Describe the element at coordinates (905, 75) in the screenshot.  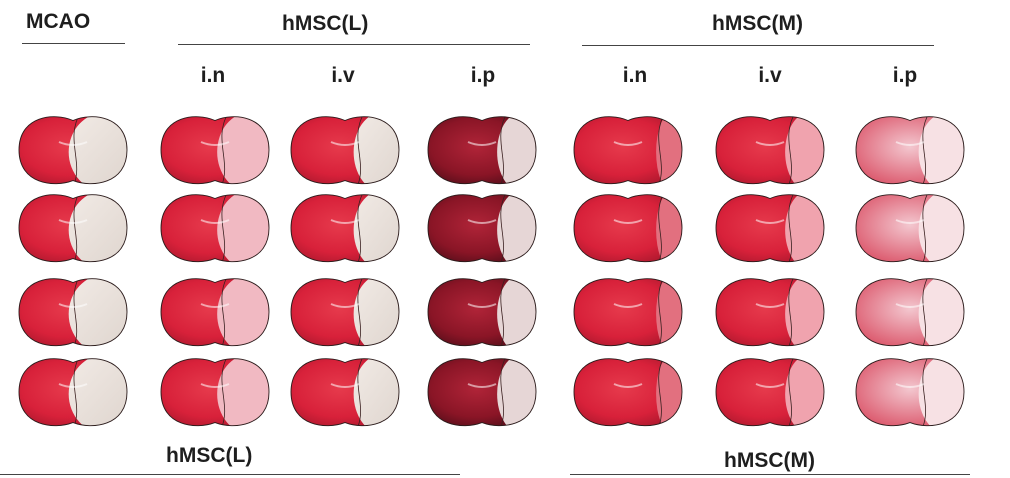
I see `col-label-m-ip: i.p` at that location.